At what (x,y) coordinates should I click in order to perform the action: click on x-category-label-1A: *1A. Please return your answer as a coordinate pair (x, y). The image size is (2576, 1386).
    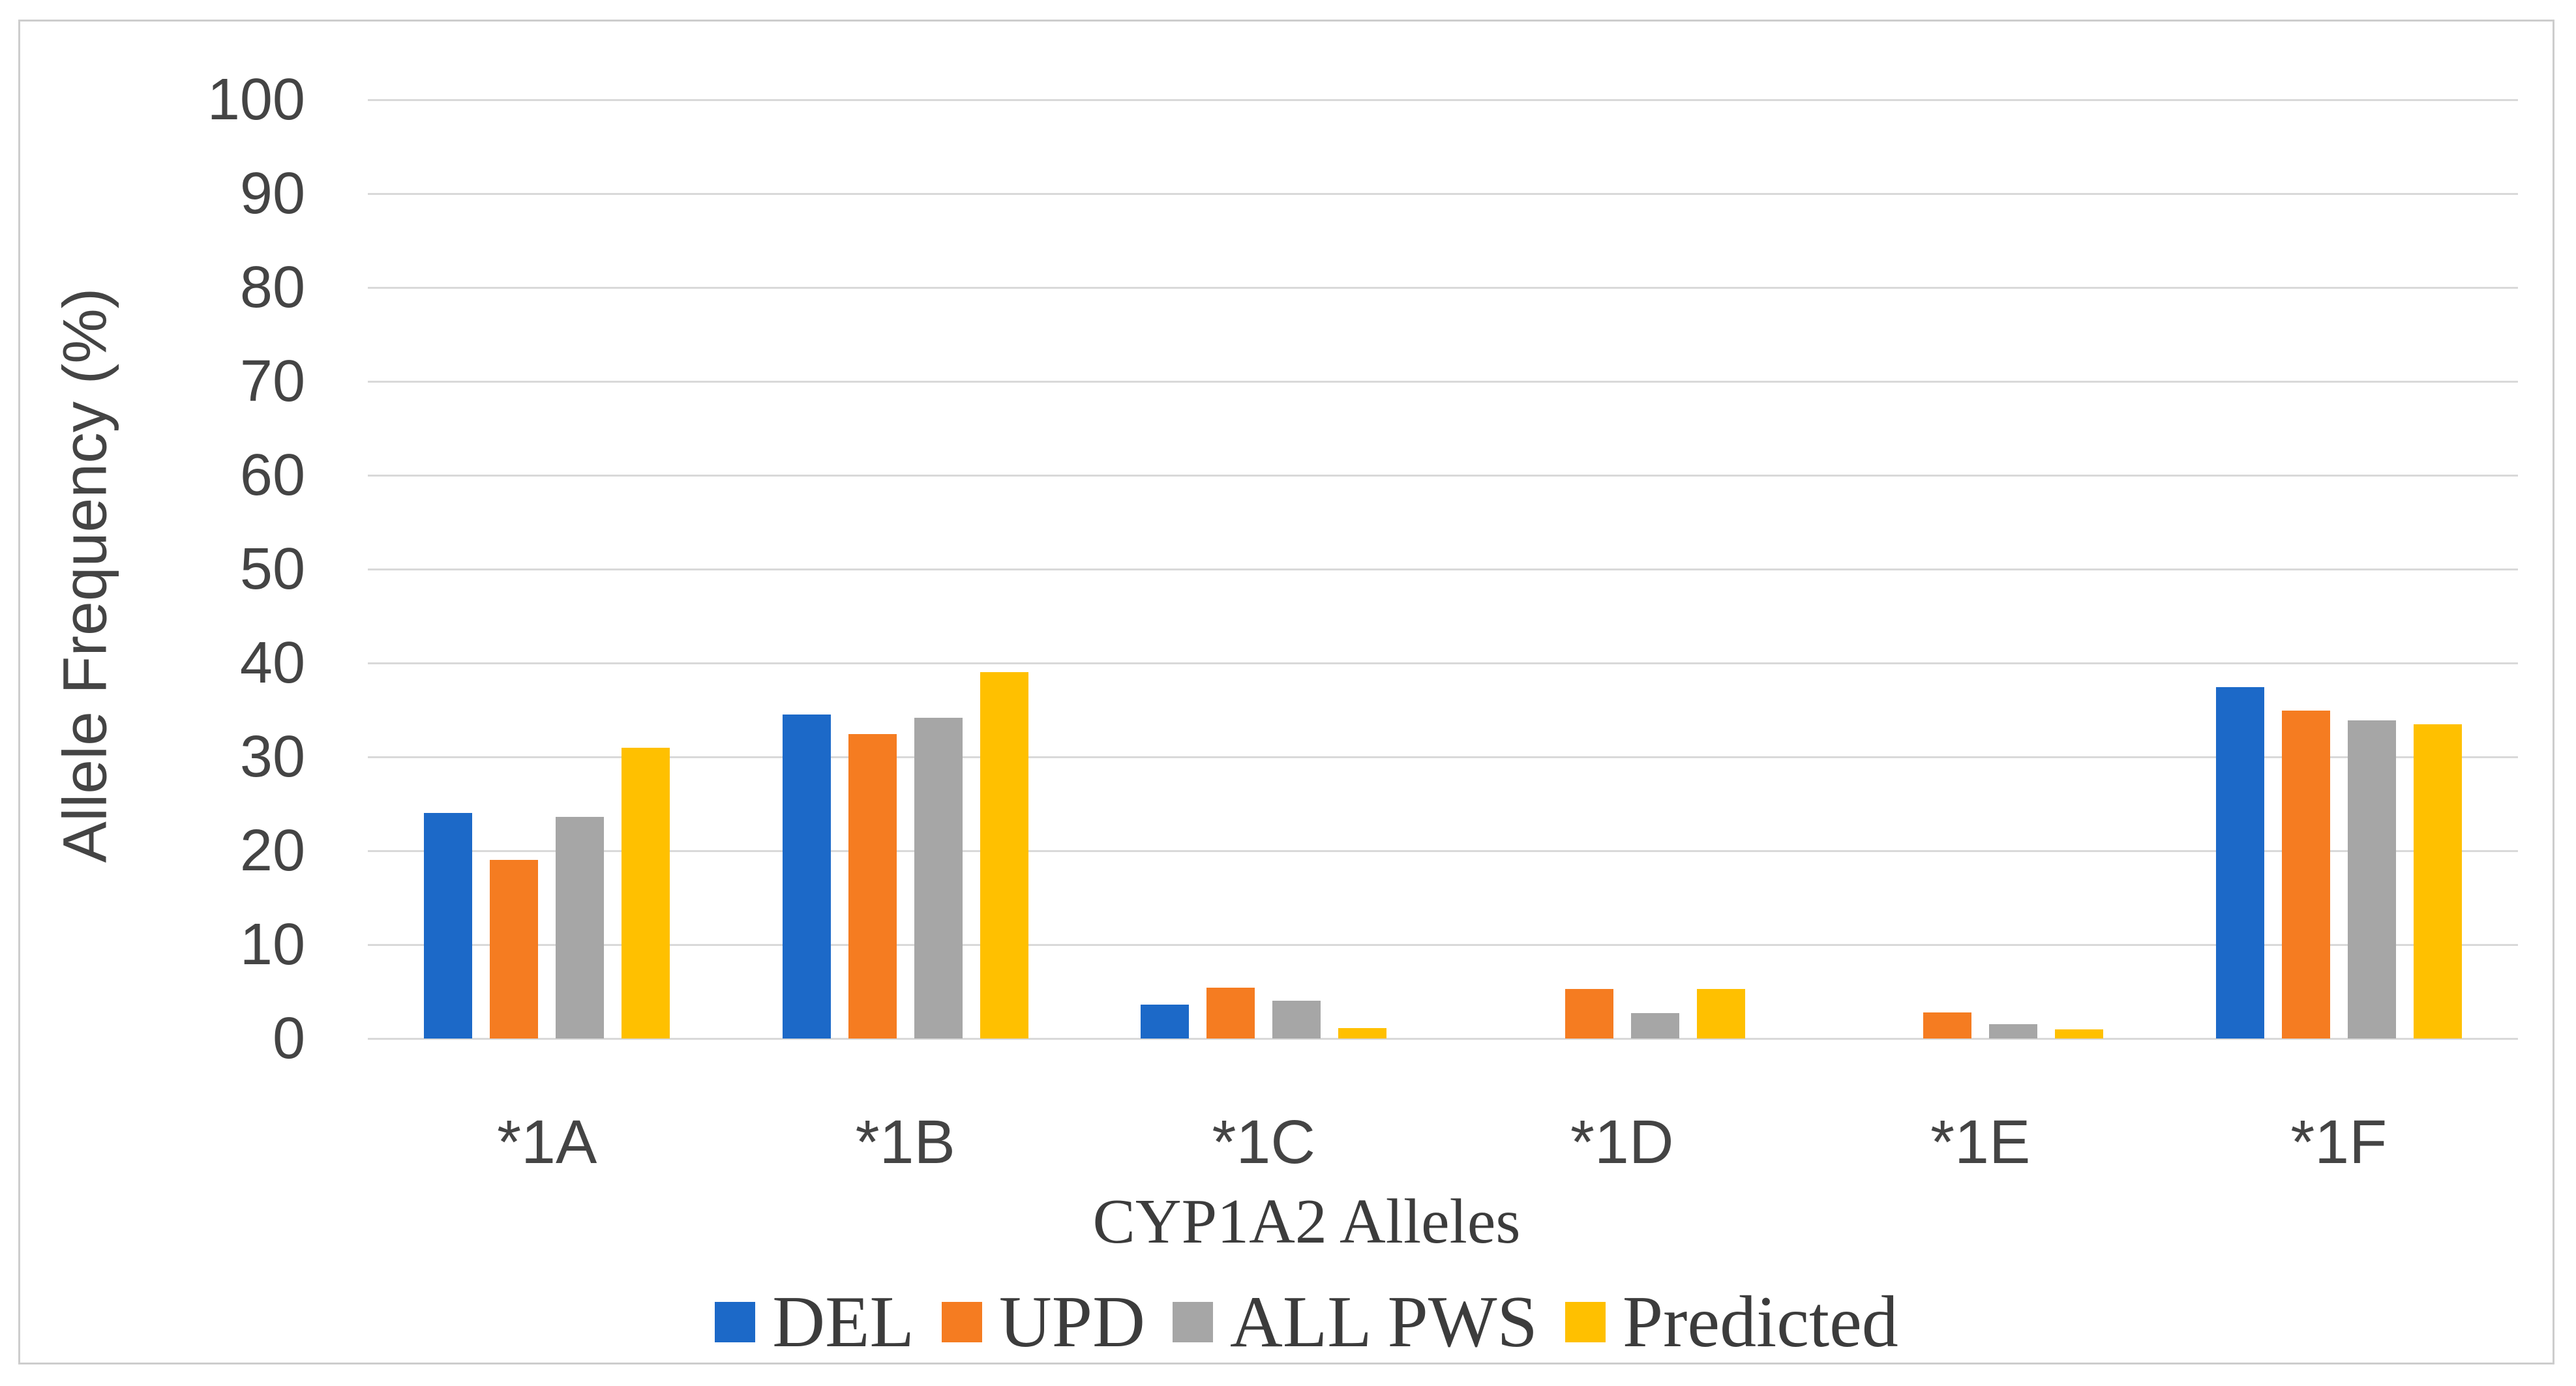
    Looking at the image, I should click on (547, 1142).